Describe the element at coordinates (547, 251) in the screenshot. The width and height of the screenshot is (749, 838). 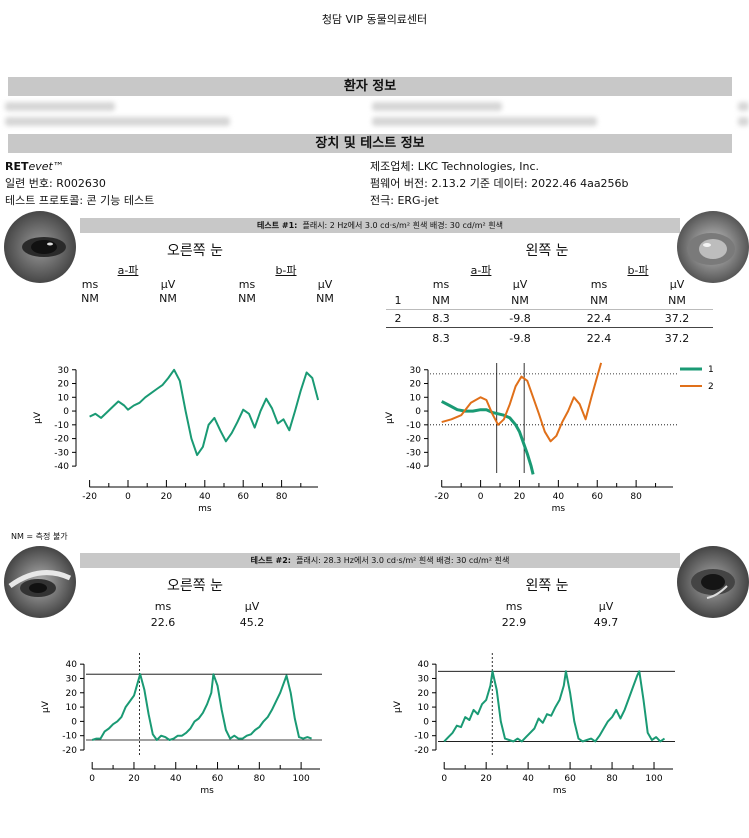
I see `test1-left-eye-title: 왼쪽 눈` at that location.